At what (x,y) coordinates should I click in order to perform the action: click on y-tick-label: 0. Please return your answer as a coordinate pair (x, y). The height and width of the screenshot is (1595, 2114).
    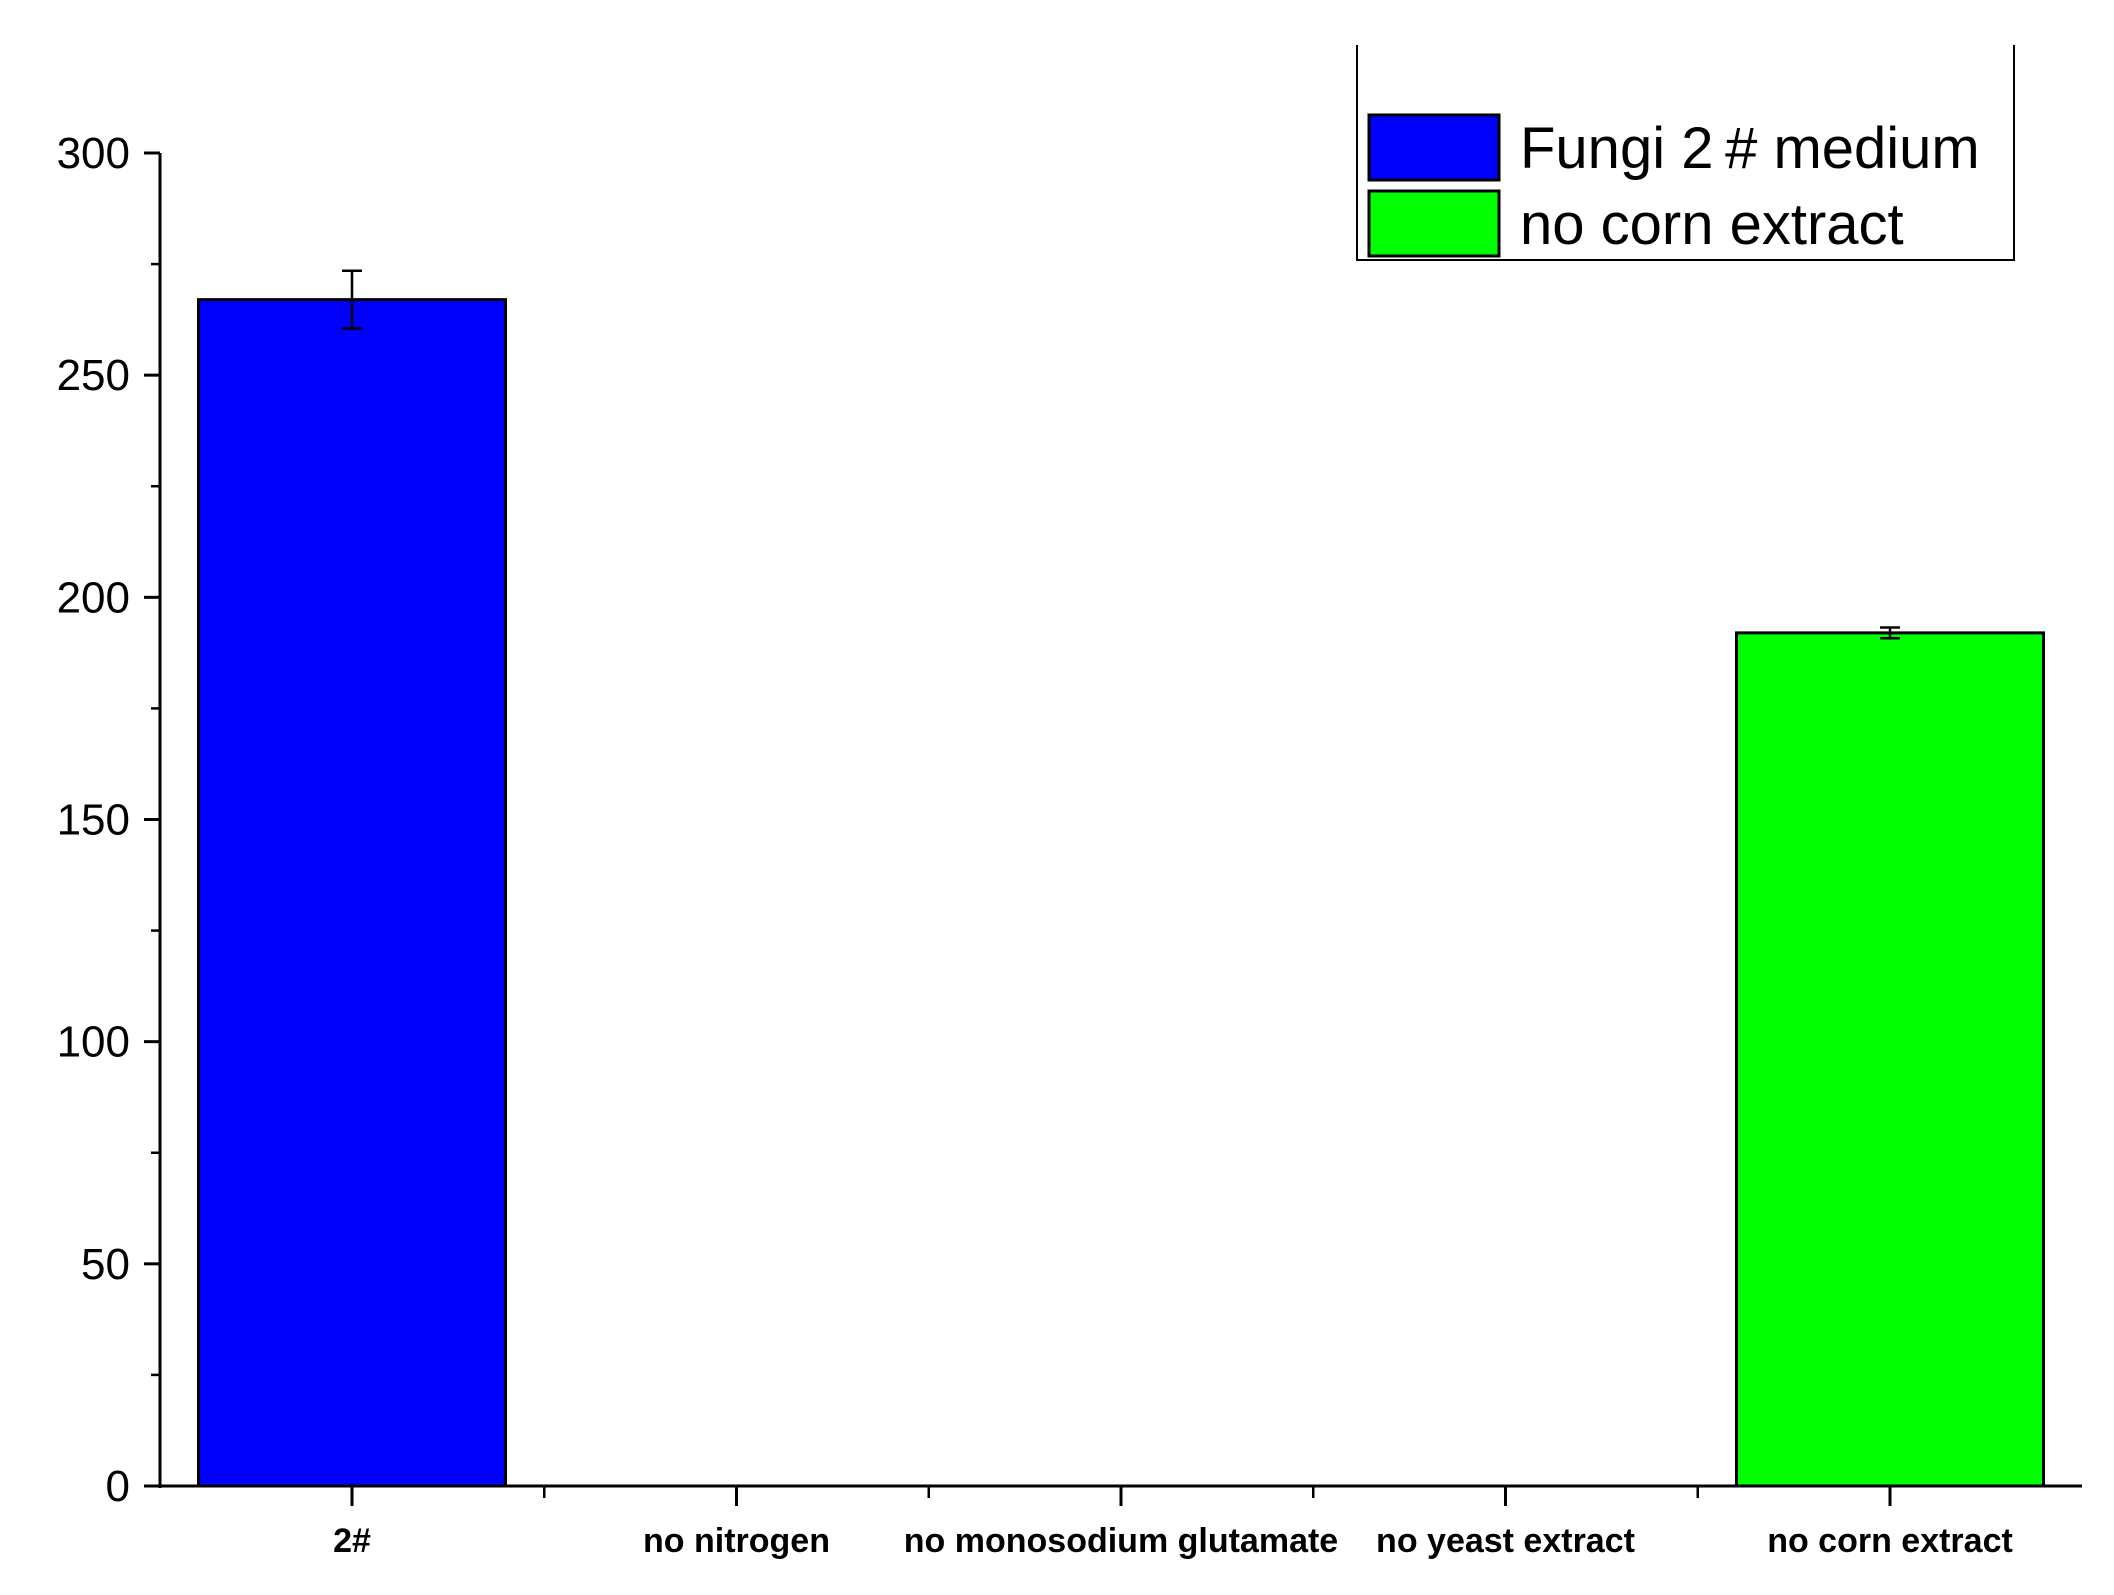
    Looking at the image, I should click on (118, 1486).